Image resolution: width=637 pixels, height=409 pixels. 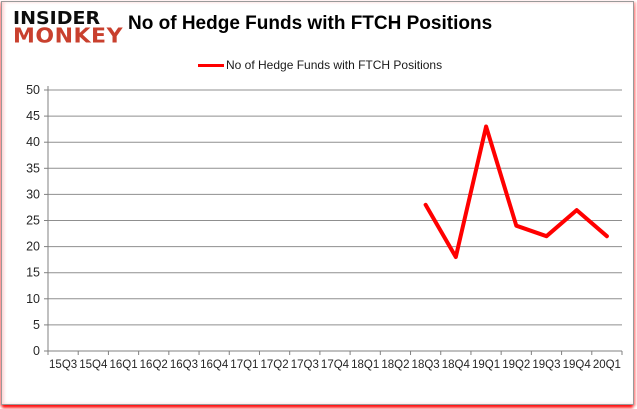 I want to click on x-tick-label: 18Q3, so click(x=426, y=365).